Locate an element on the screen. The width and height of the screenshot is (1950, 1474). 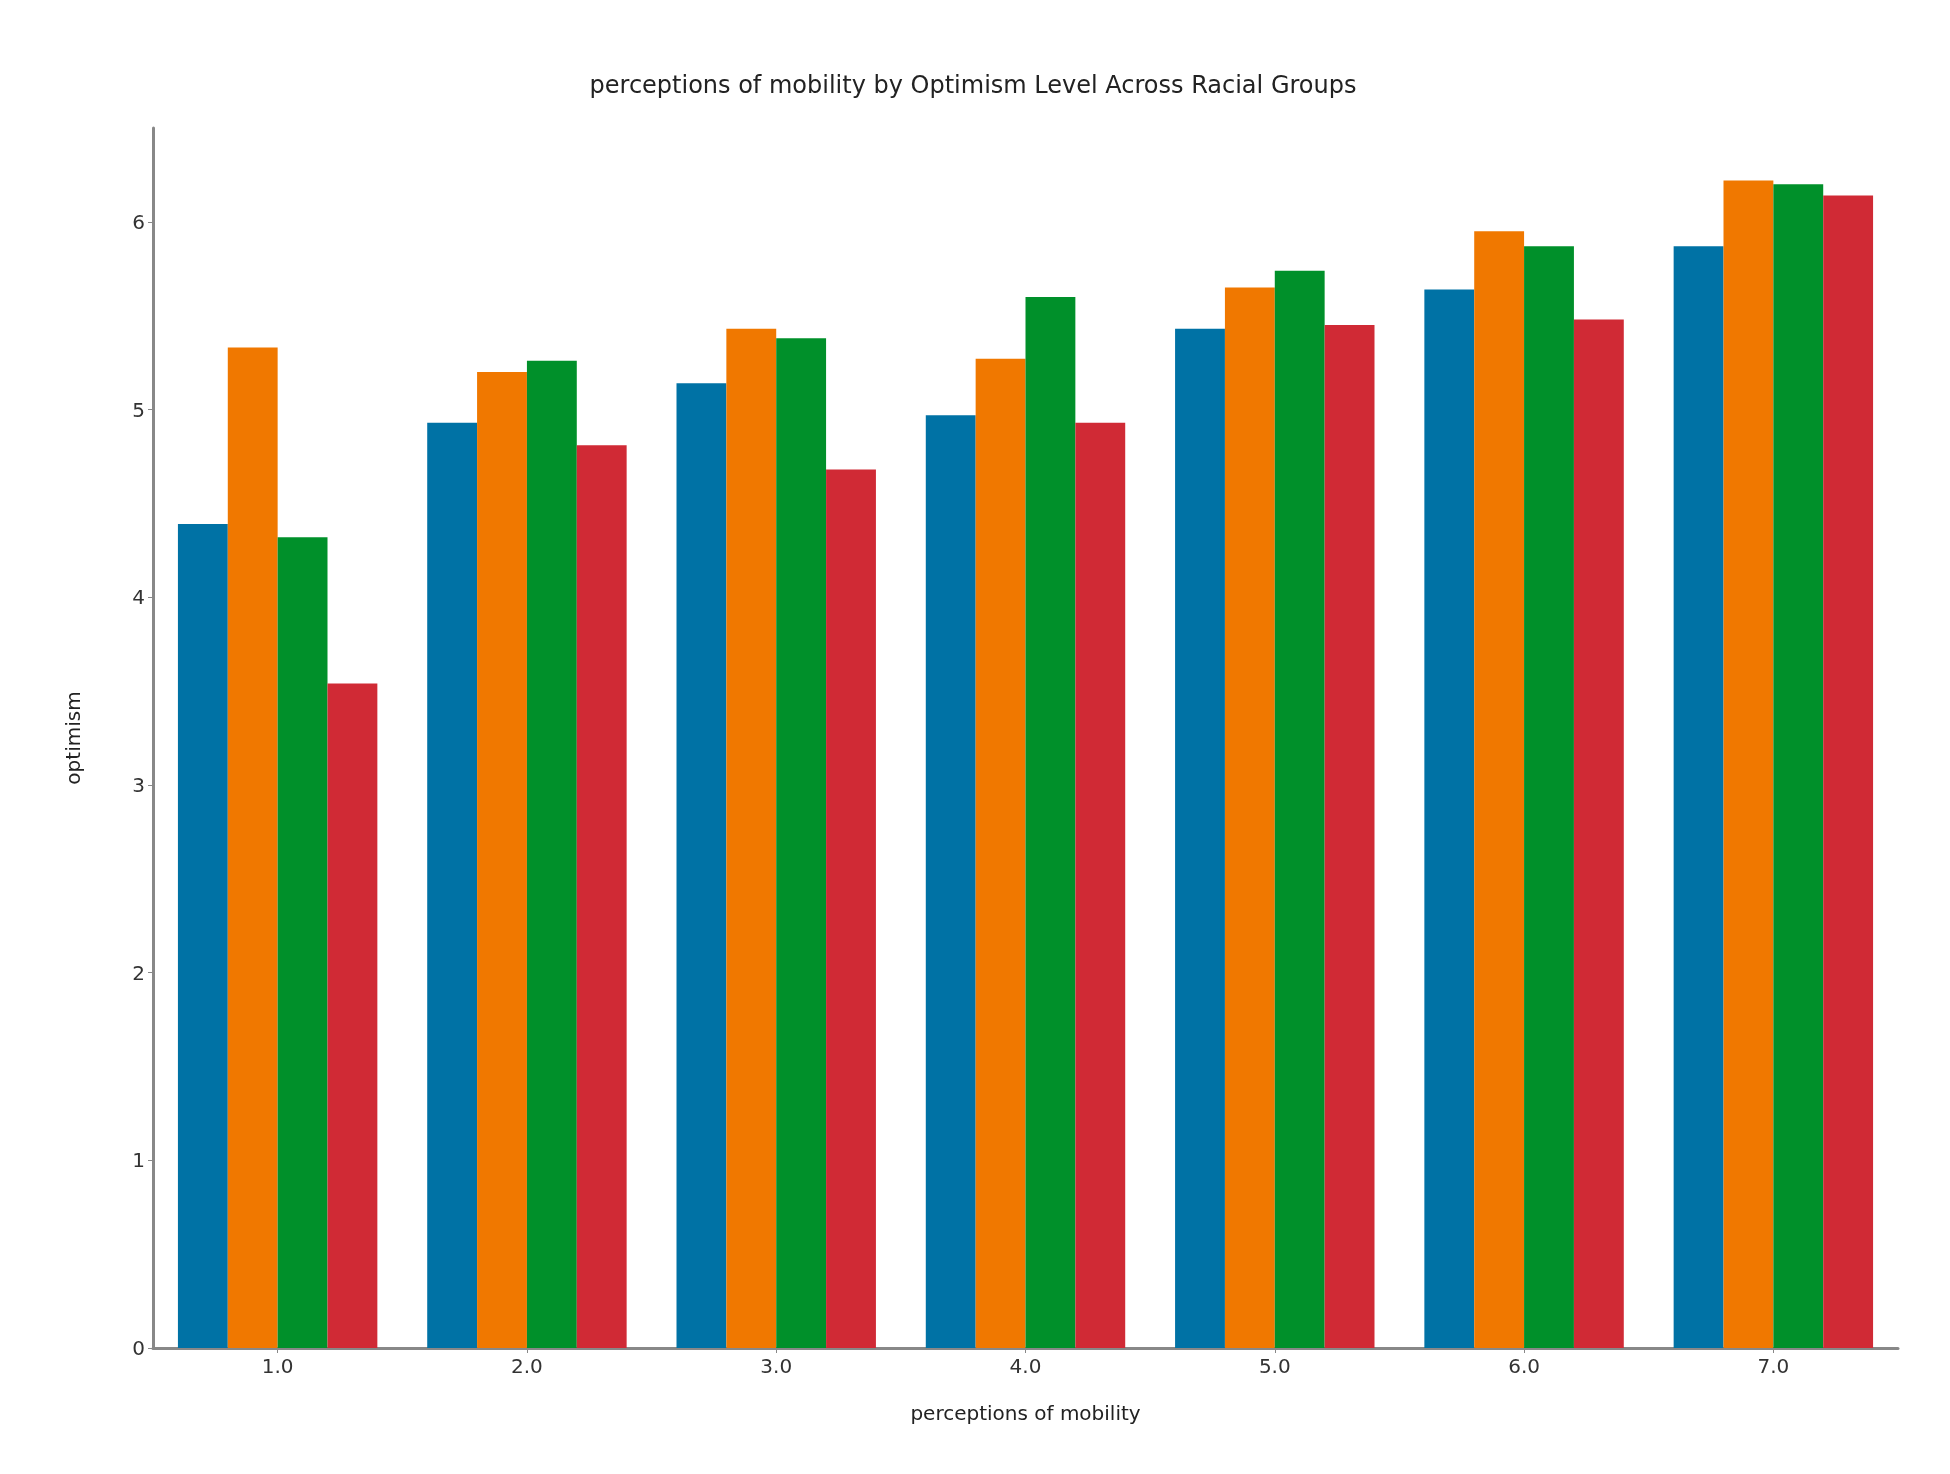
x-tick-label: 6.0 is located at coordinates (1524, 1366).